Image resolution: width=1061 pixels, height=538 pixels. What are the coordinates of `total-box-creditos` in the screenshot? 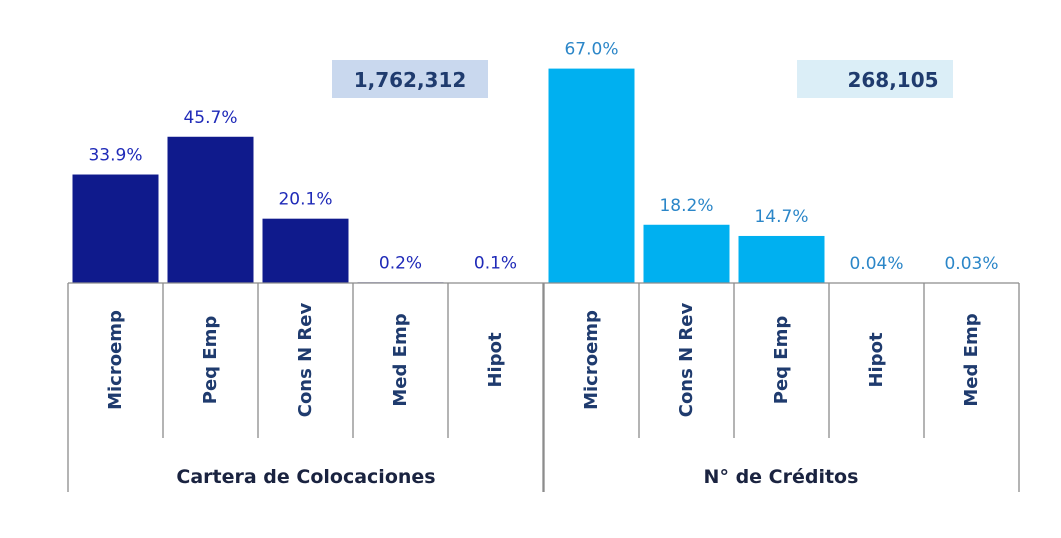 It's located at (875, 79).